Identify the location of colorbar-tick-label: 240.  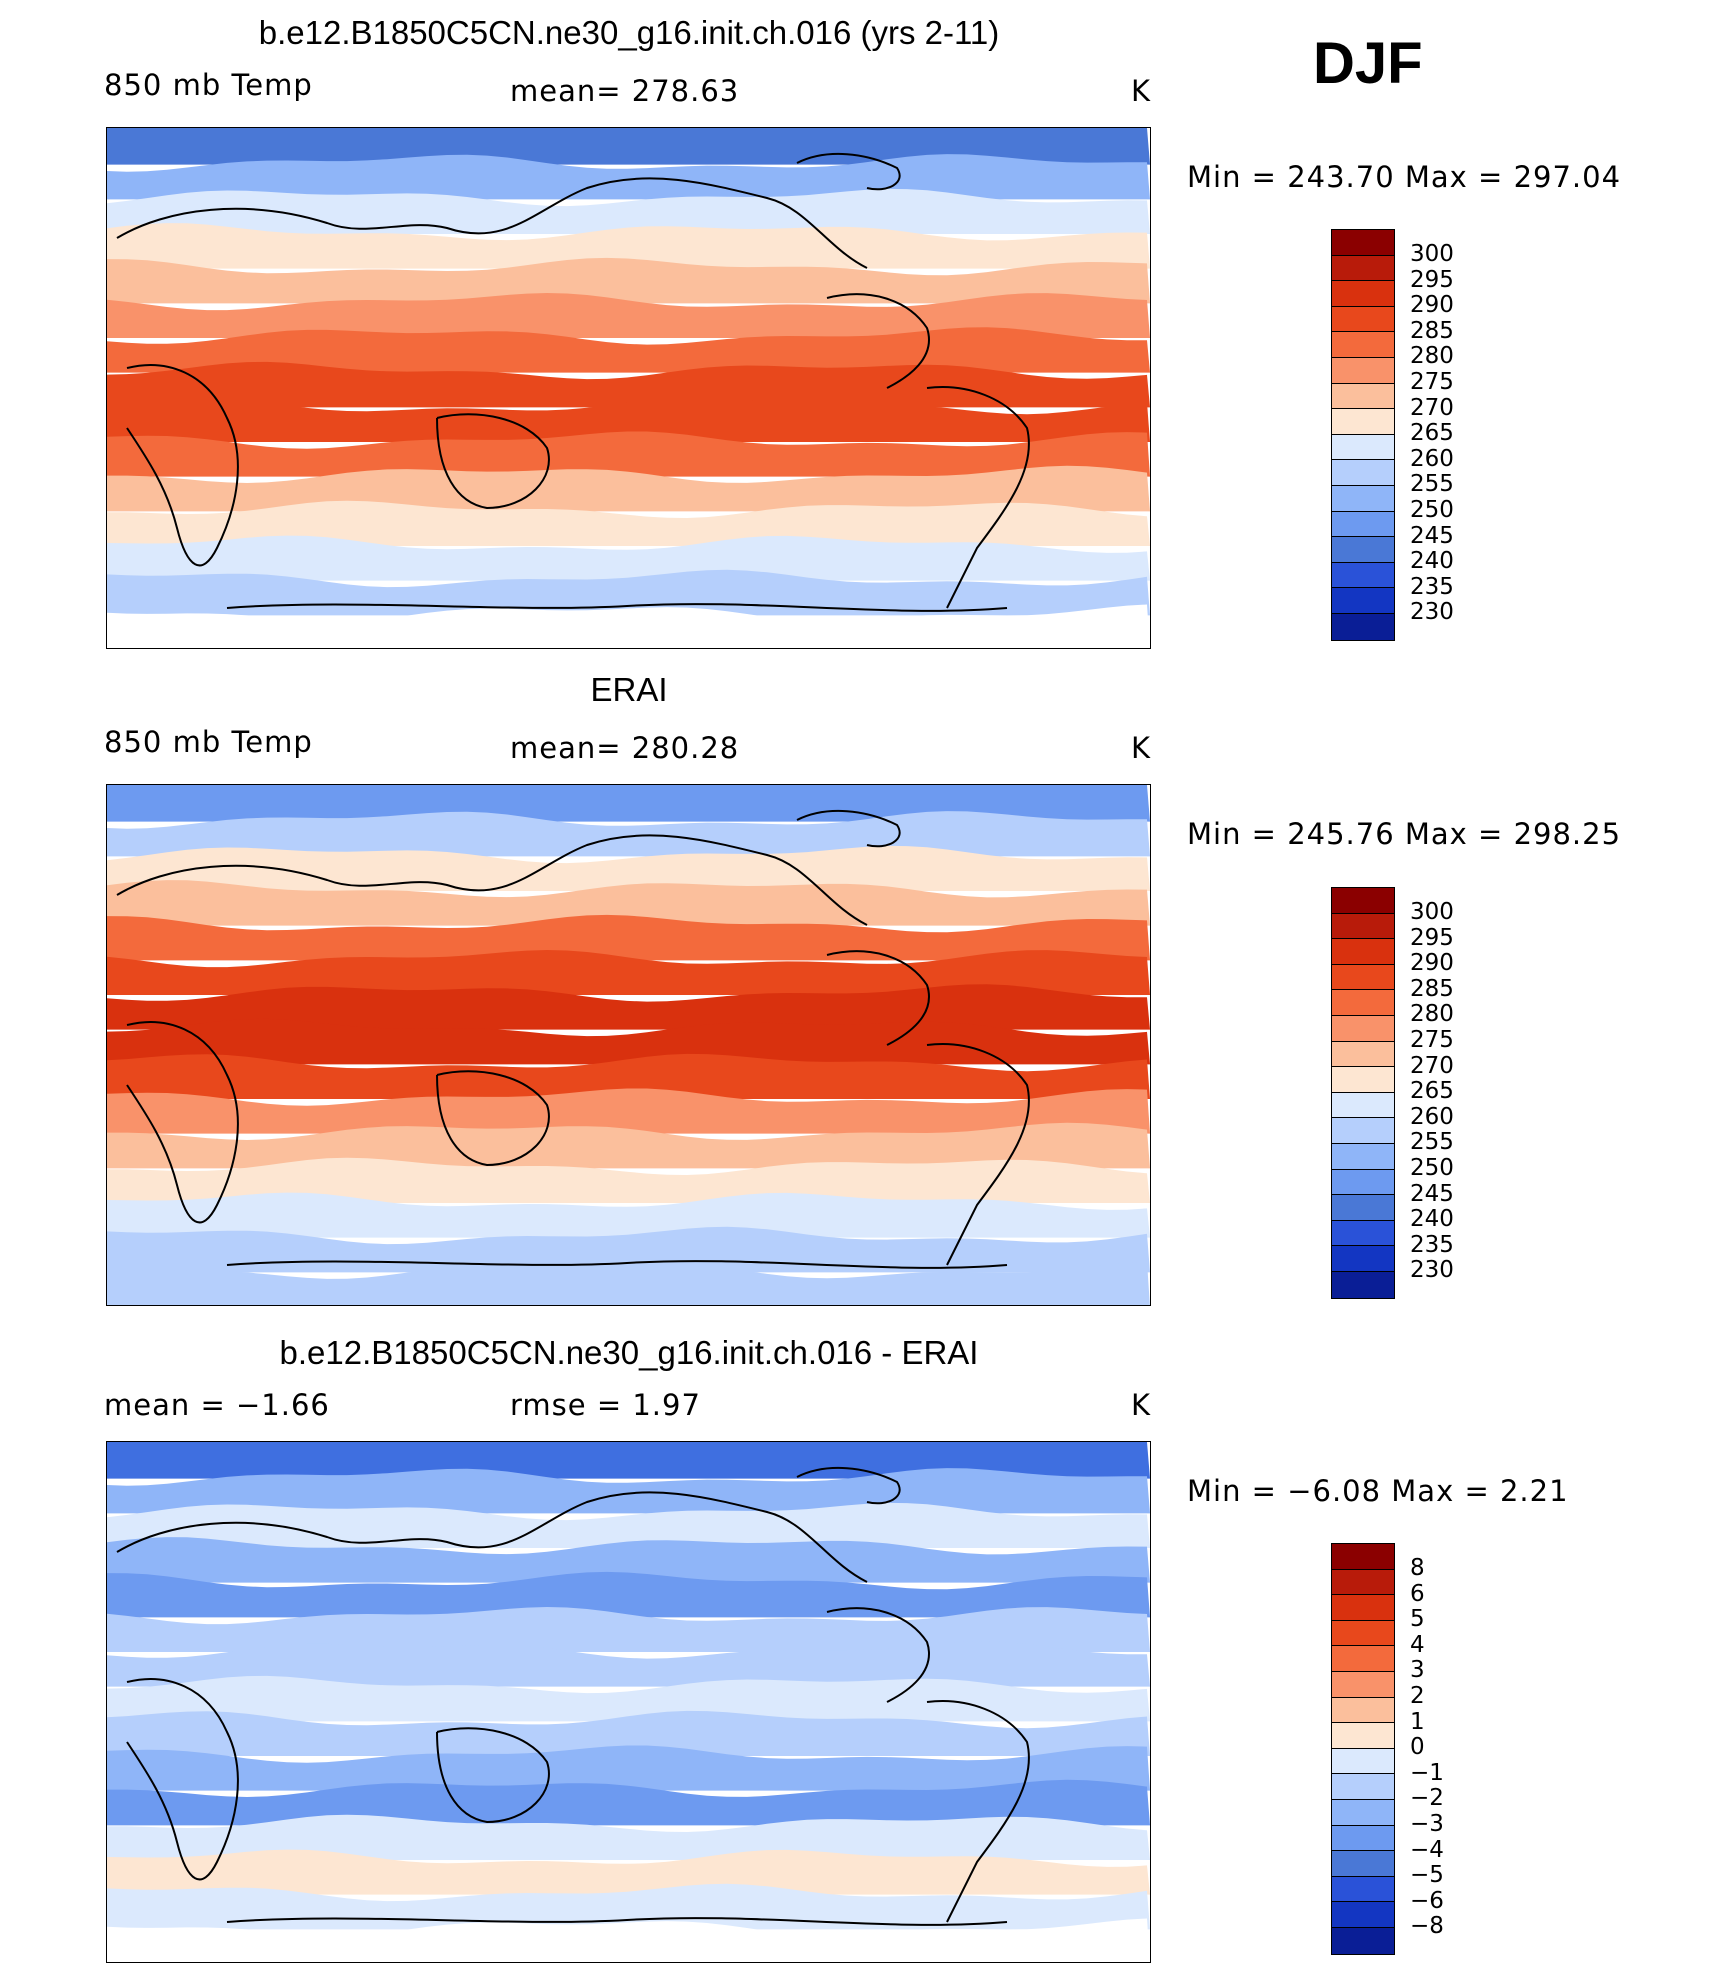
(1432, 1219).